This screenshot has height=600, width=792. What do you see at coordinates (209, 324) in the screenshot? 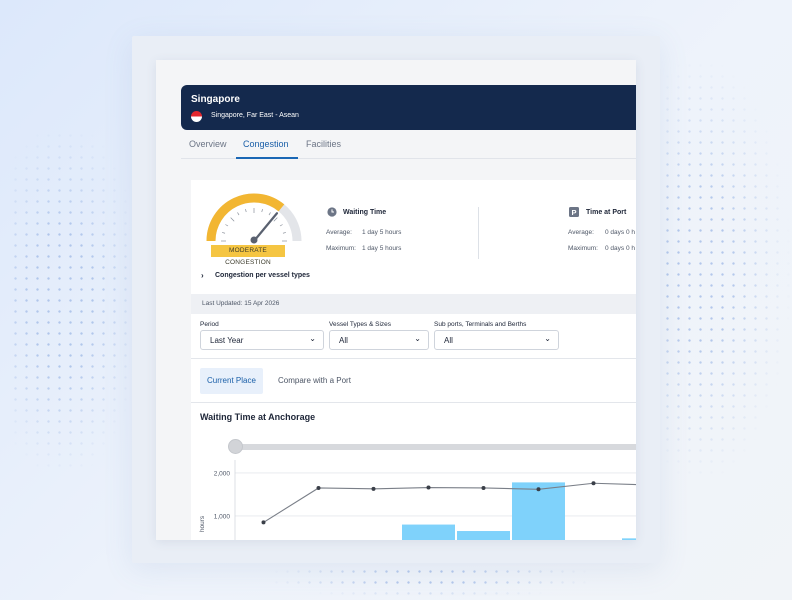
I see `period-label: Period` at bounding box center [209, 324].